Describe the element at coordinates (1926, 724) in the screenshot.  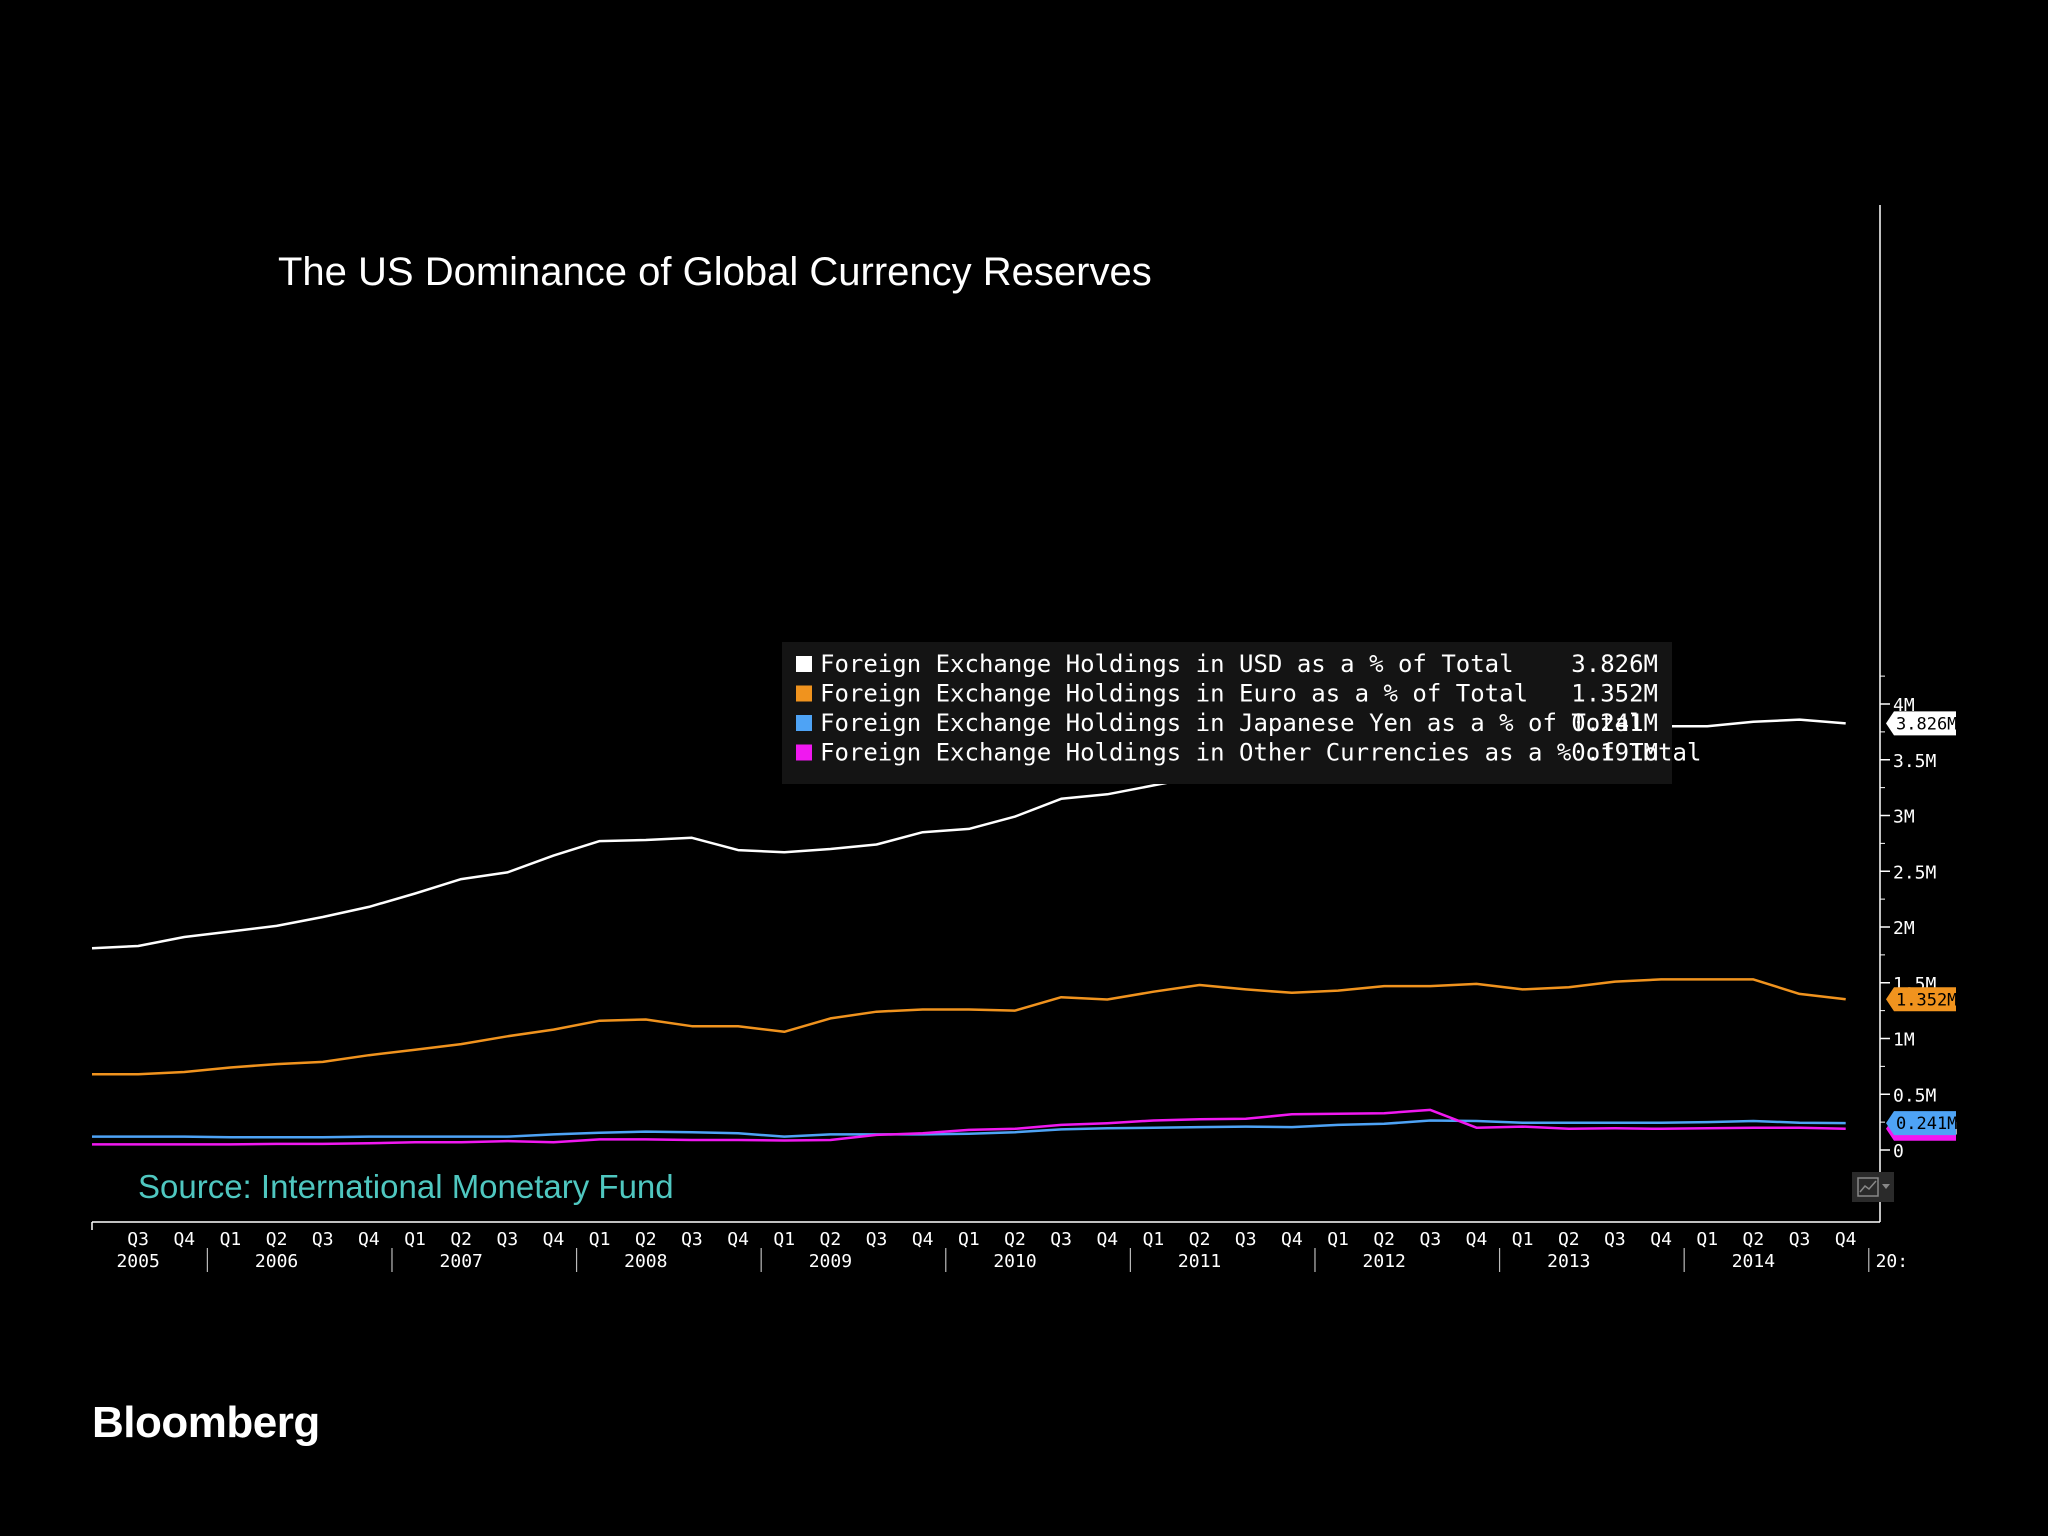
I see `series-end-label: 3.826M` at that location.